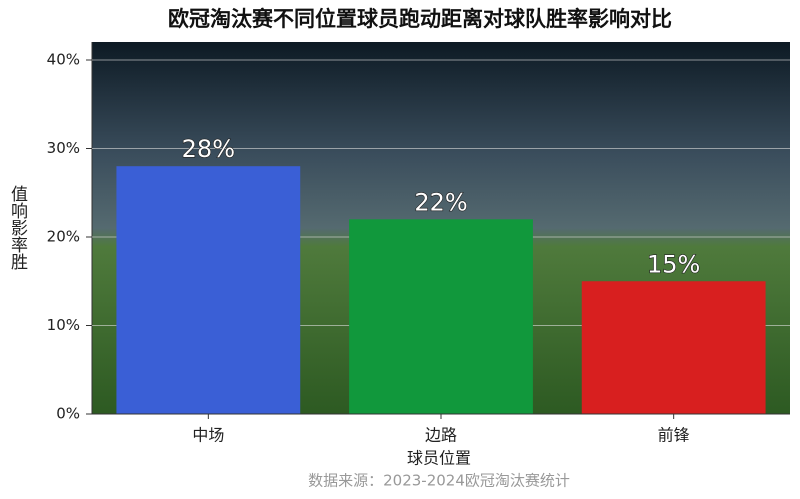 The image size is (800, 499). What do you see at coordinates (208, 149) in the screenshot?
I see `value-label: 28%` at bounding box center [208, 149].